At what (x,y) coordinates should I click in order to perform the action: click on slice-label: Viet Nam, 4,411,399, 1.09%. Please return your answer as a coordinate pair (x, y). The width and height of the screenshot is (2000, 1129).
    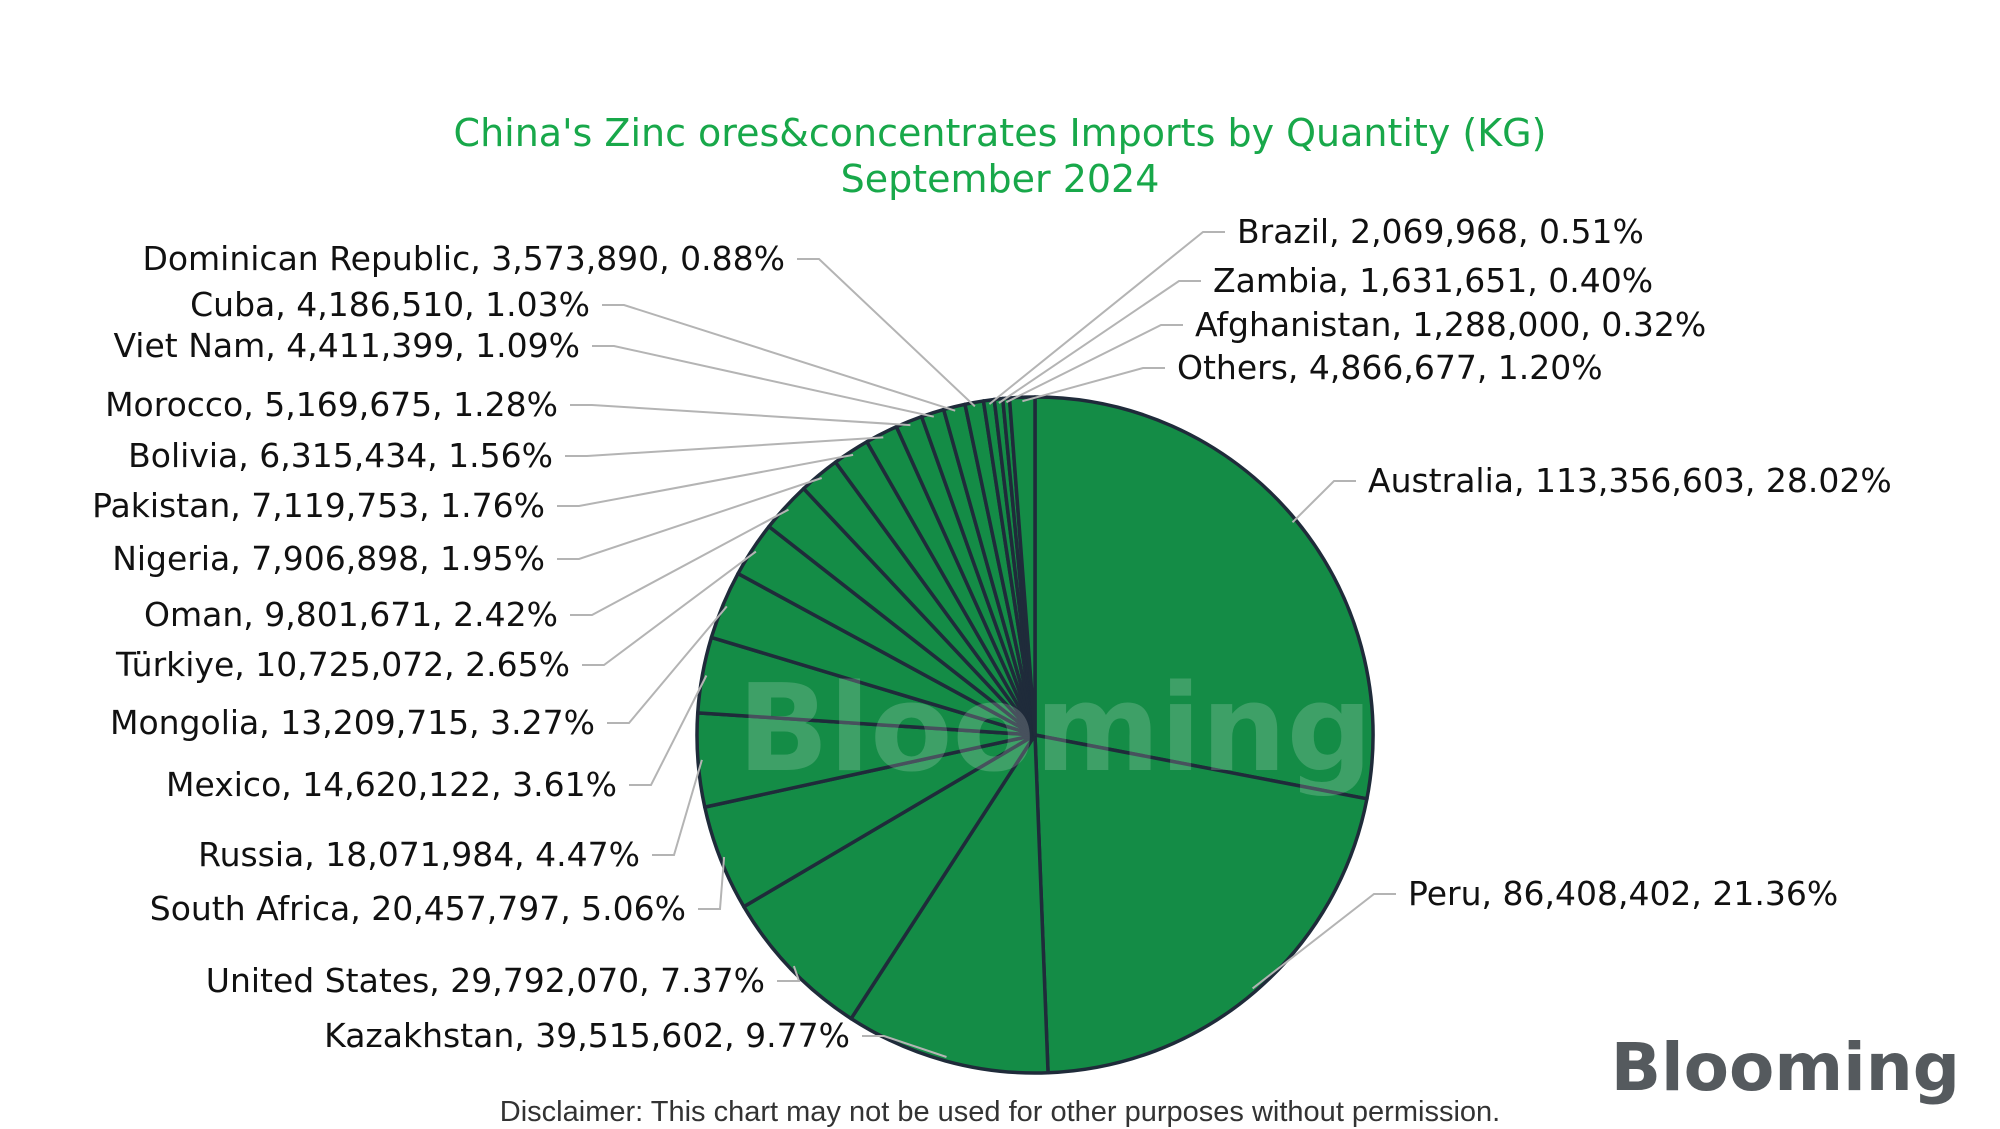
    Looking at the image, I should click on (346, 345).